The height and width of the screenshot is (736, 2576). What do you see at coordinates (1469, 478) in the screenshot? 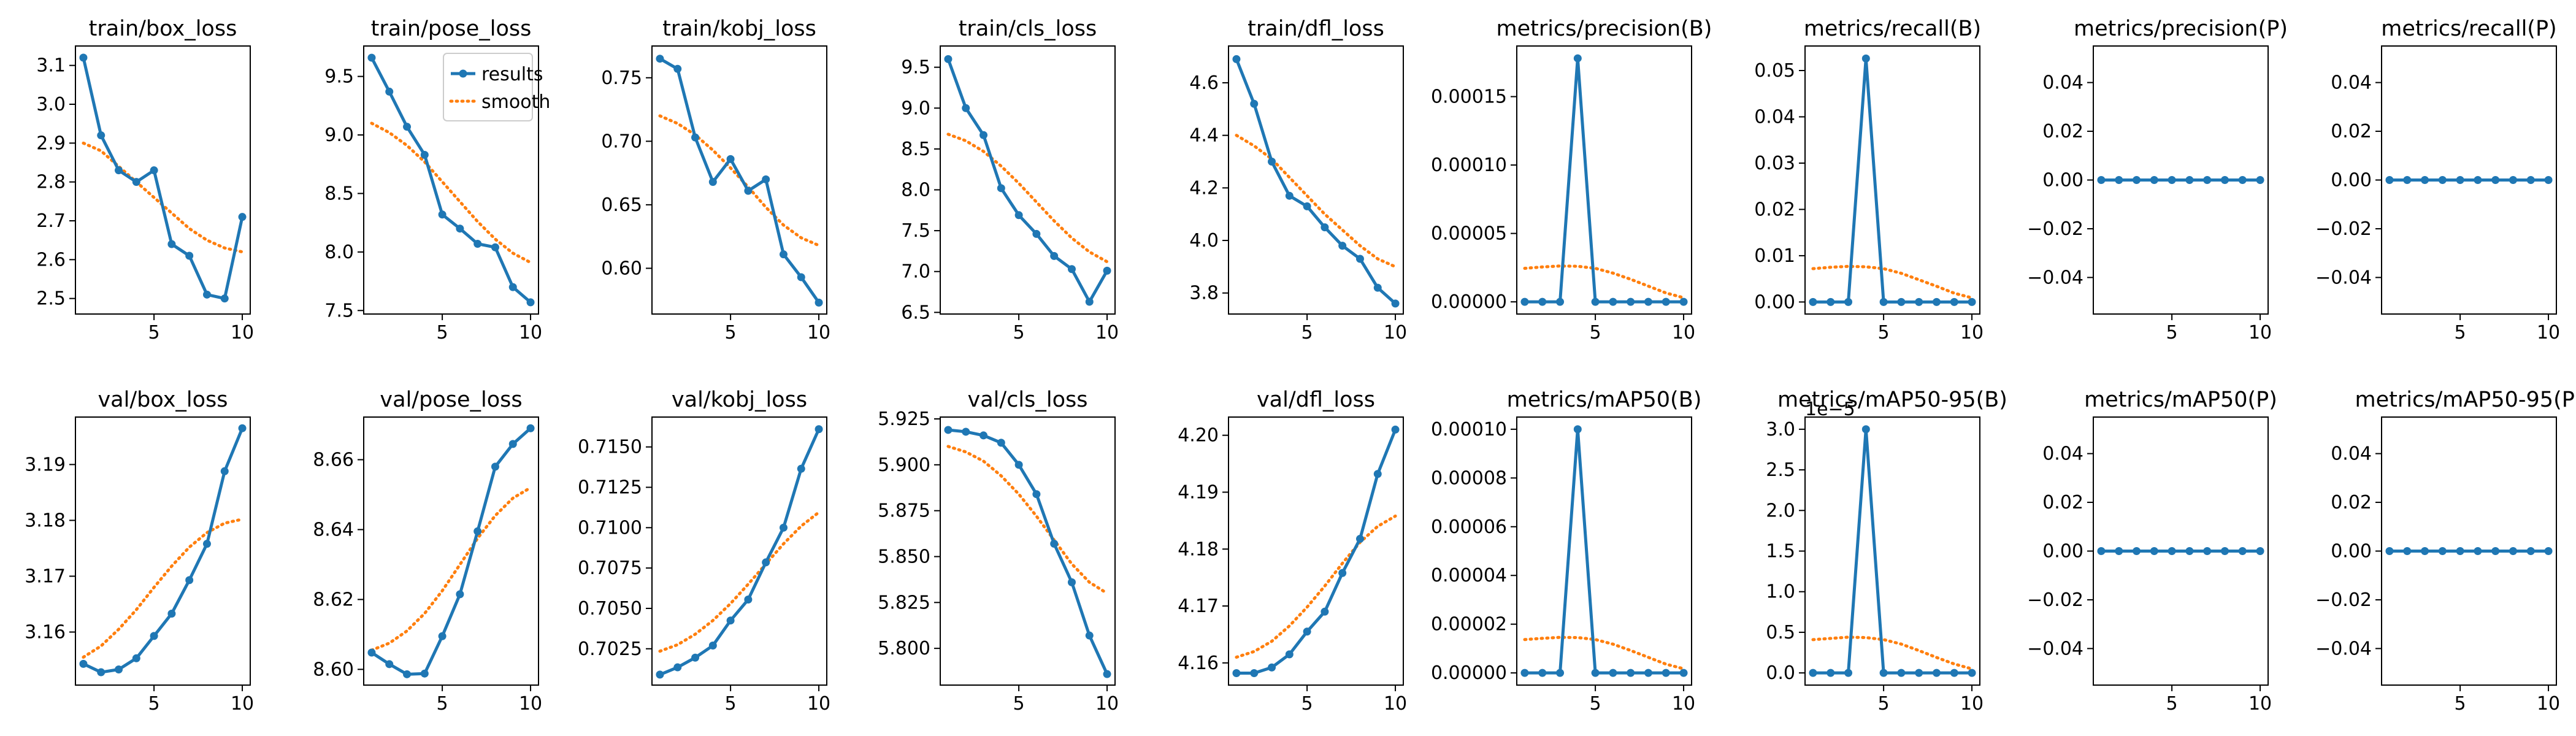
I see `y-tick-label: 0.00008` at bounding box center [1469, 478].